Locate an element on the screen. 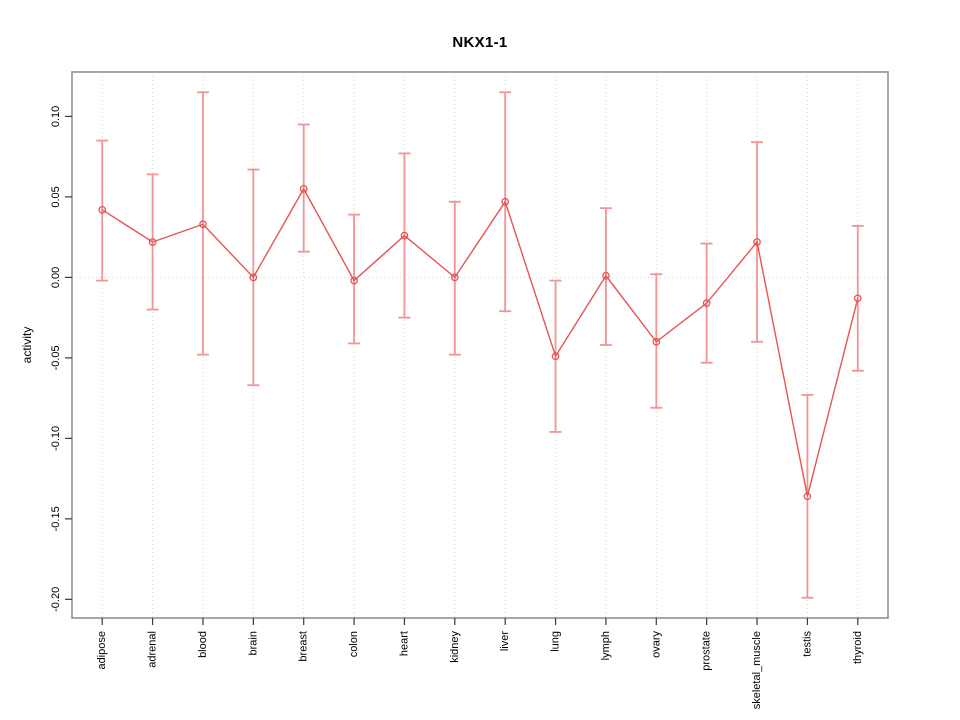 The height and width of the screenshot is (720, 960). x-tick-label: prostate is located at coordinates (707, 651).